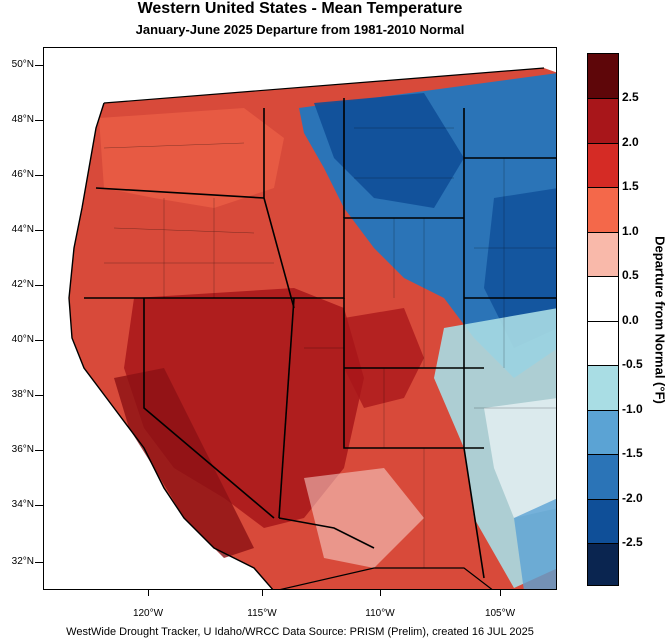 Image resolution: width=671 pixels, height=642 pixels. I want to click on colorbar-label-1-0: 1.0, so click(630, 231).